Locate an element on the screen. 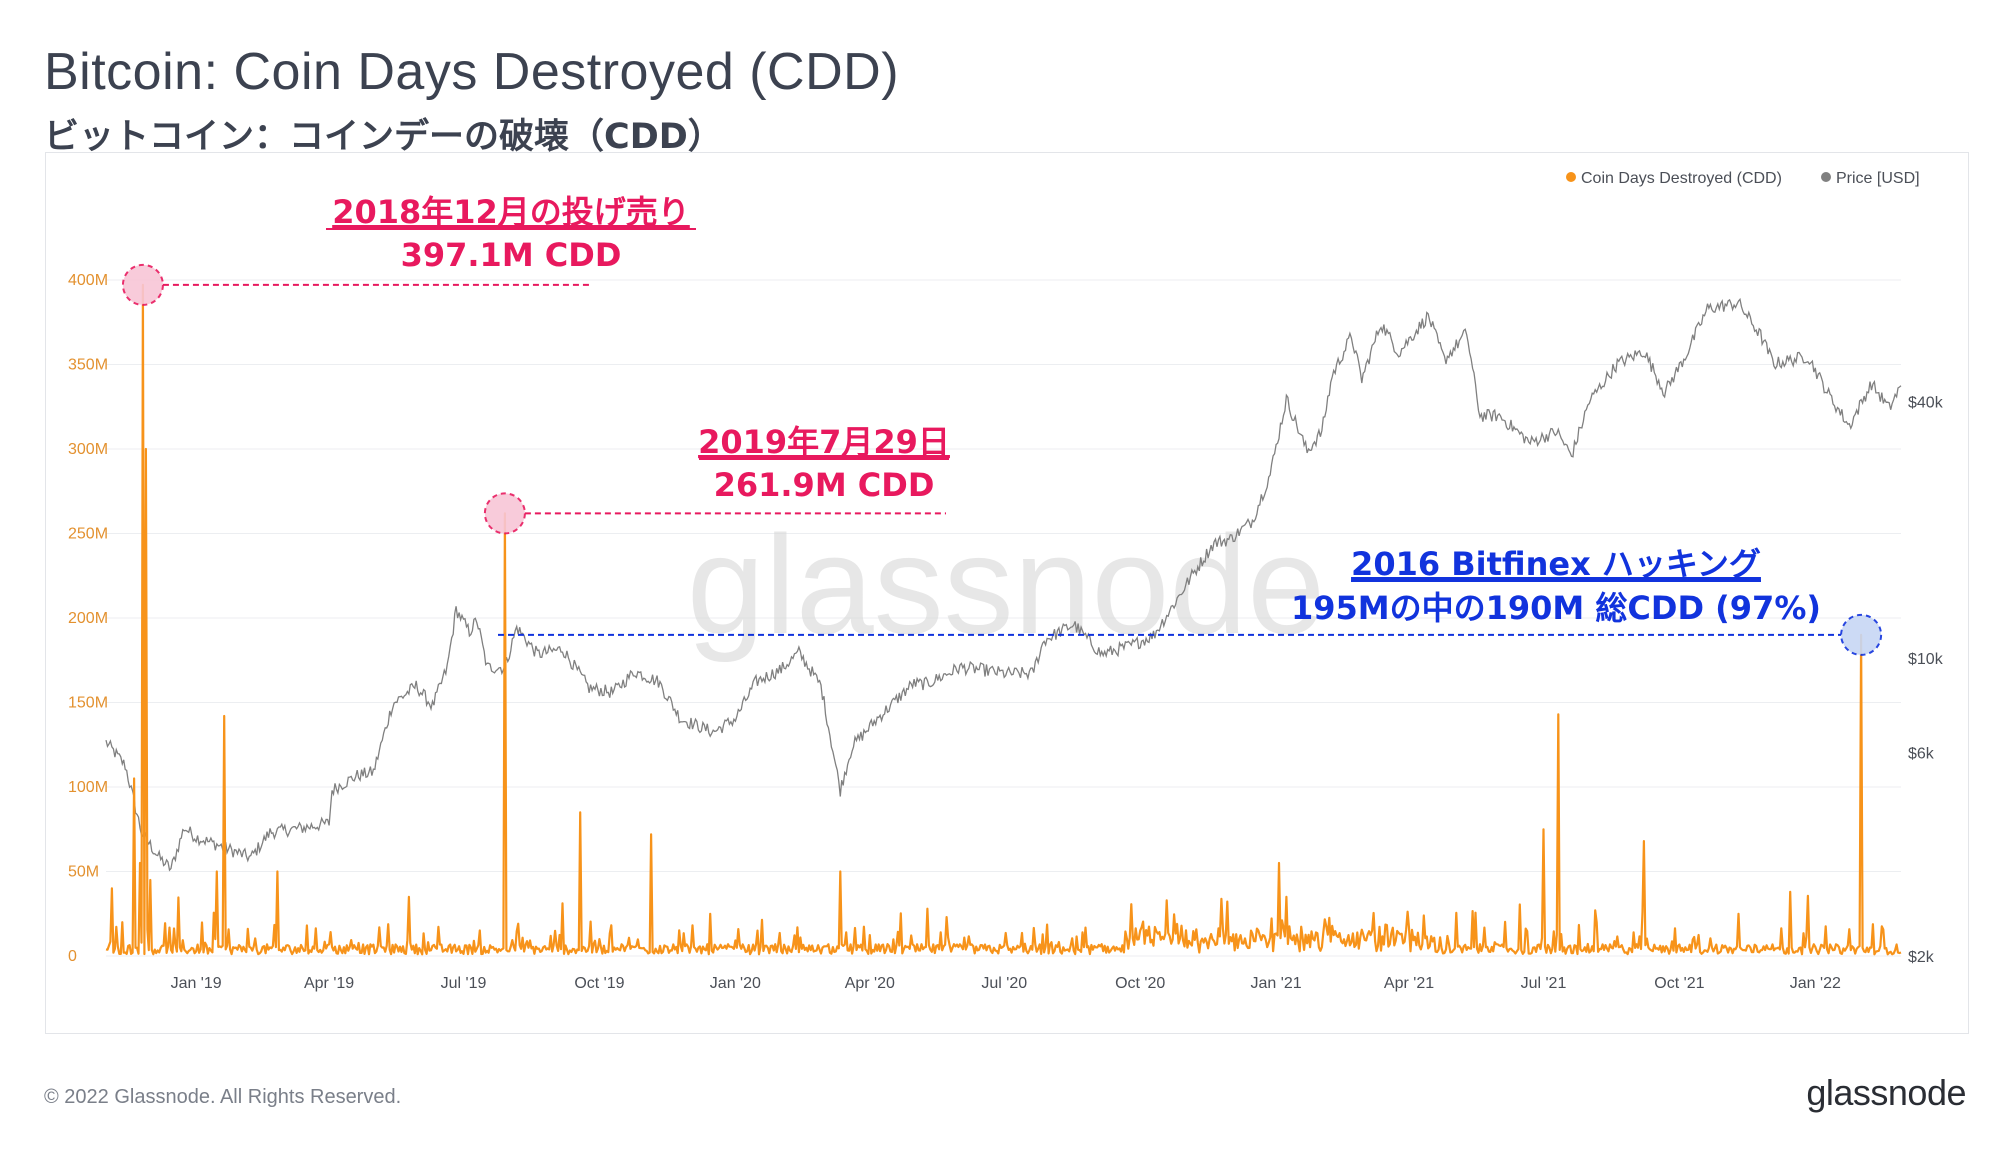 Image resolution: width=2000 pixels, height=1152 pixels. y-right-tick-label: $10k is located at coordinates (1926, 659).